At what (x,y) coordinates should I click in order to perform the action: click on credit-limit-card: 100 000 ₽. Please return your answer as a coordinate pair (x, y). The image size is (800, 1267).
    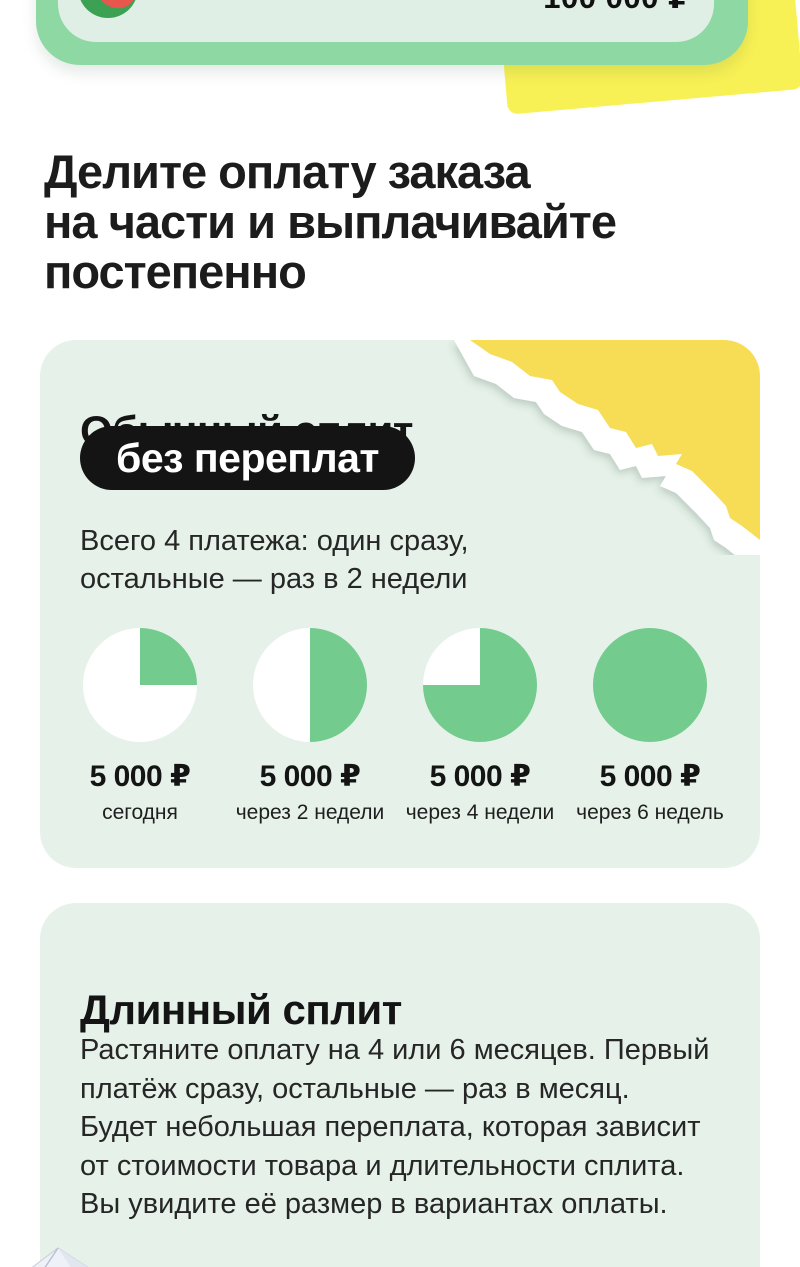
    Looking at the image, I should click on (392, 32).